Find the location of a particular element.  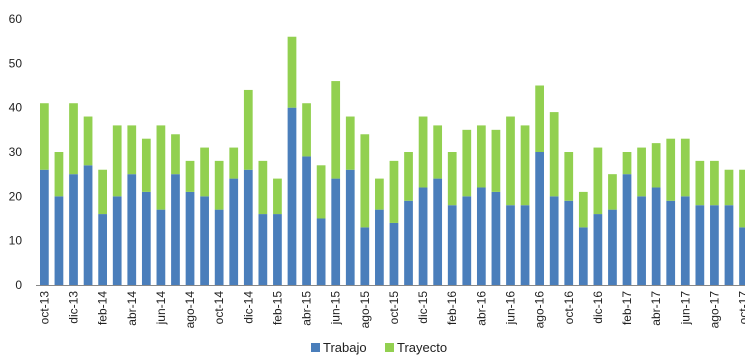

x-tick-label: feb-15 is located at coordinates (277, 308).